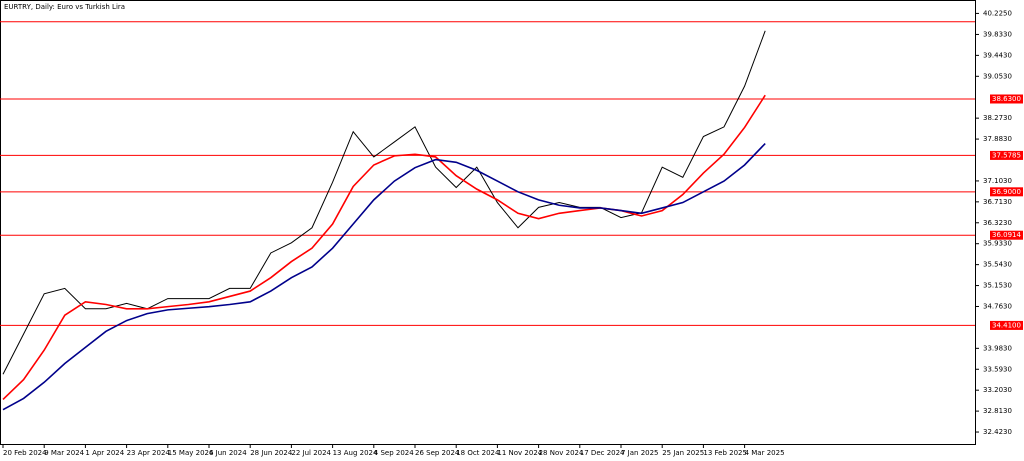  I want to click on y-tick-label: 33.9830, so click(997, 348).